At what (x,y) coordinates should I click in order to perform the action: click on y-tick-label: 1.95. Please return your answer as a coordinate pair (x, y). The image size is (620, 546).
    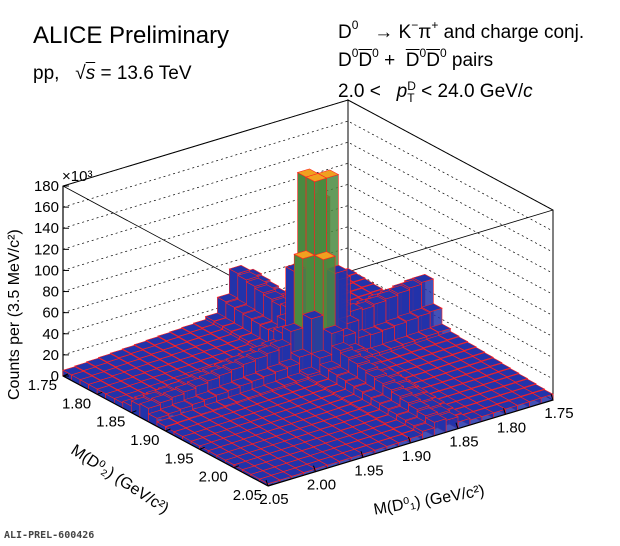
    Looking at the image, I should click on (178, 458).